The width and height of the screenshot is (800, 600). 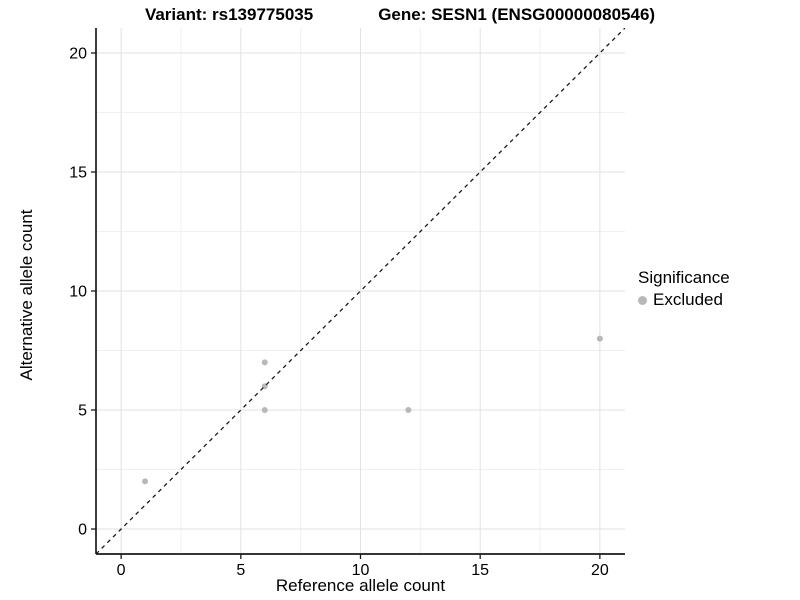 What do you see at coordinates (688, 299) in the screenshot?
I see `legend-item-label: Excluded` at bounding box center [688, 299].